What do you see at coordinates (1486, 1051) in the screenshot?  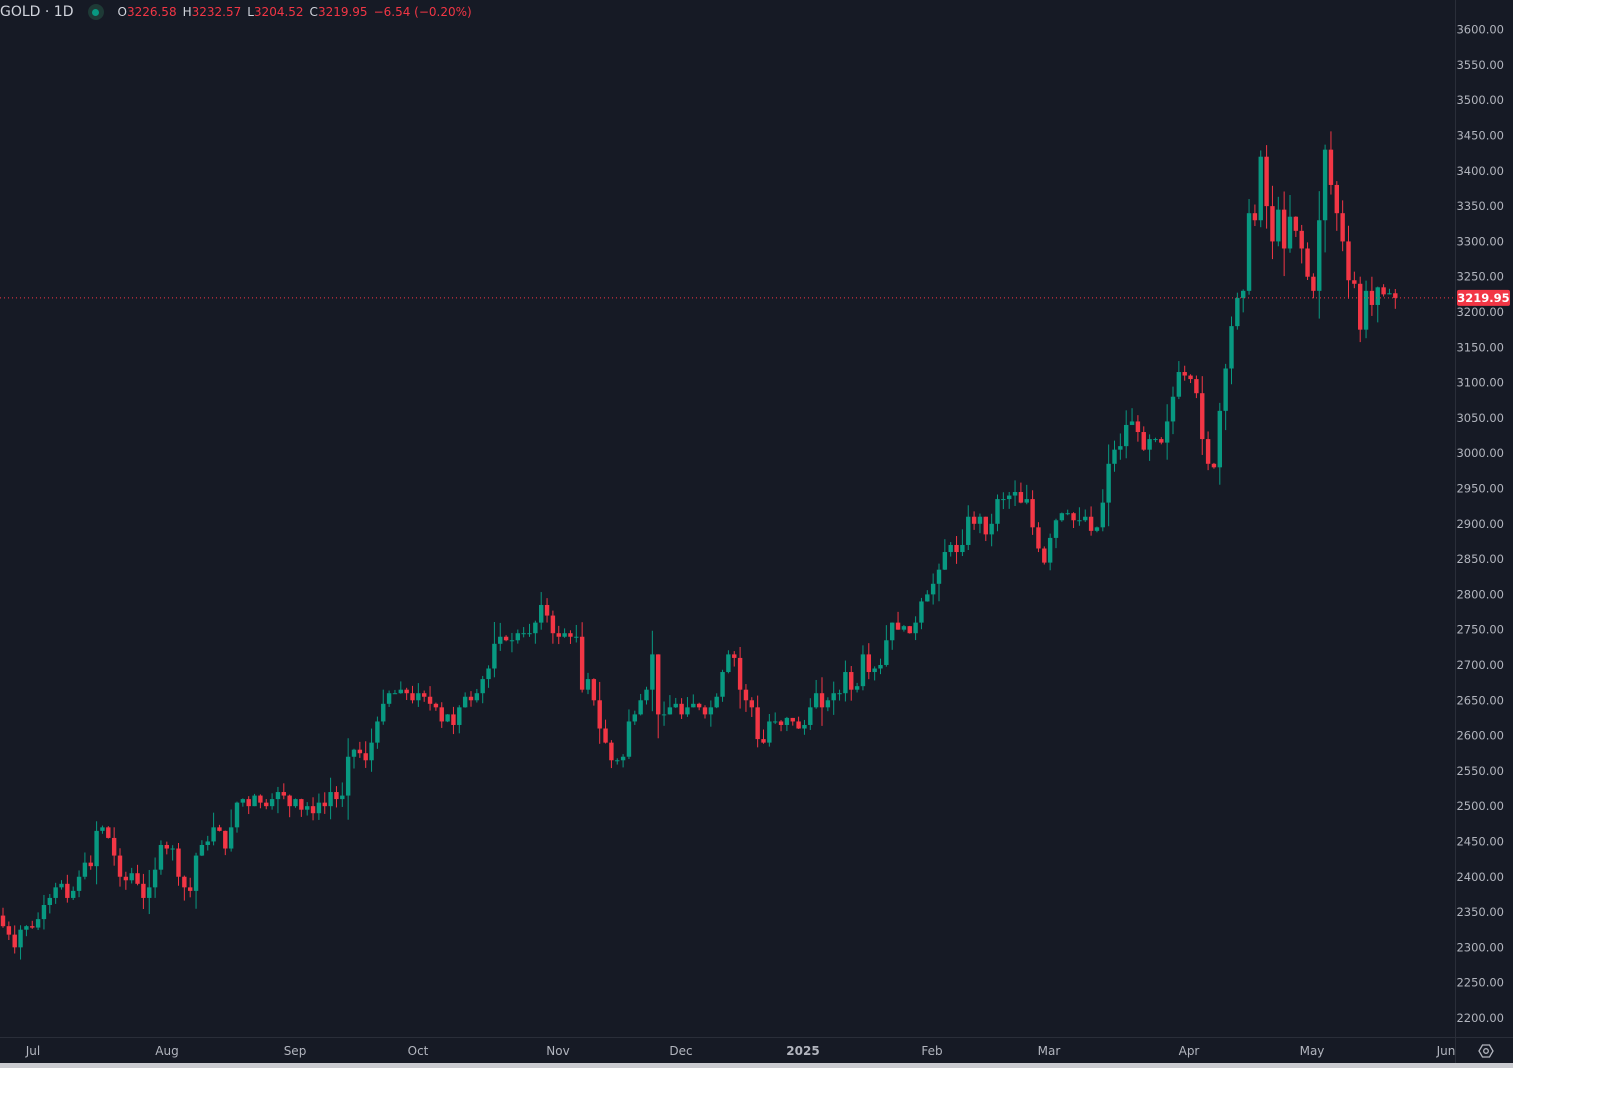 I see `settings-icon` at bounding box center [1486, 1051].